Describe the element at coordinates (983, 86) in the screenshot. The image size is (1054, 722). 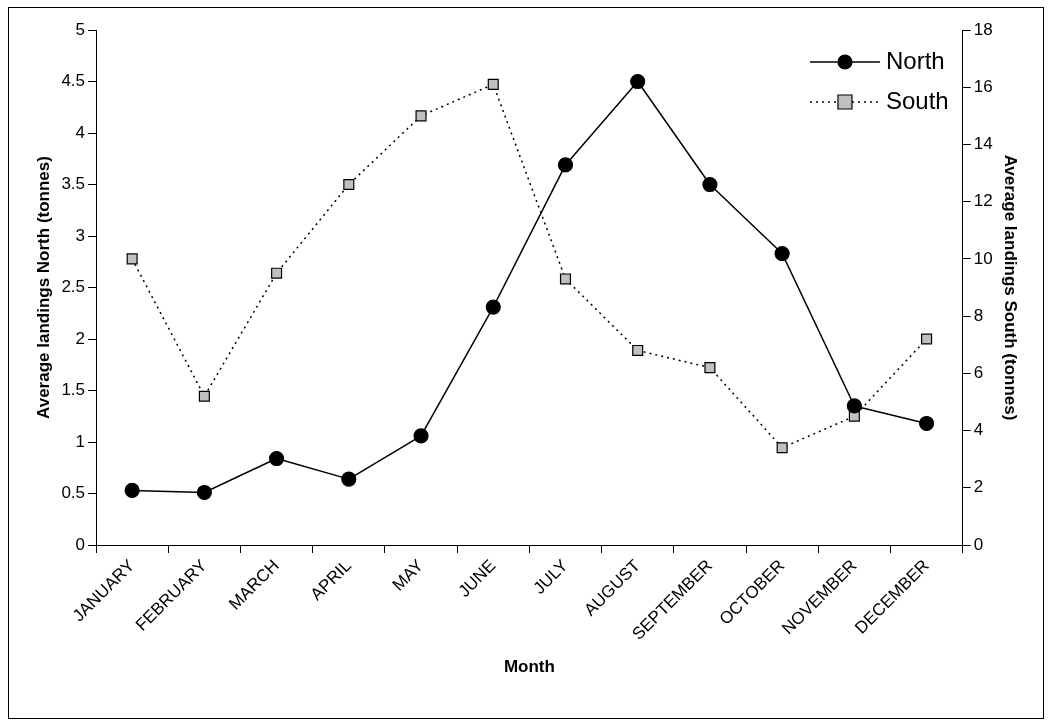
I see `y2-tick-label: 16` at that location.